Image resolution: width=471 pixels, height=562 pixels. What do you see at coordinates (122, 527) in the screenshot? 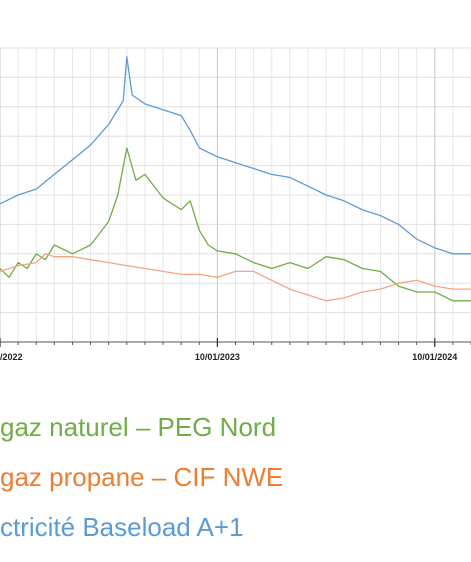
I see `legend-item-electricite: ctricité Baseload A+1` at bounding box center [122, 527].